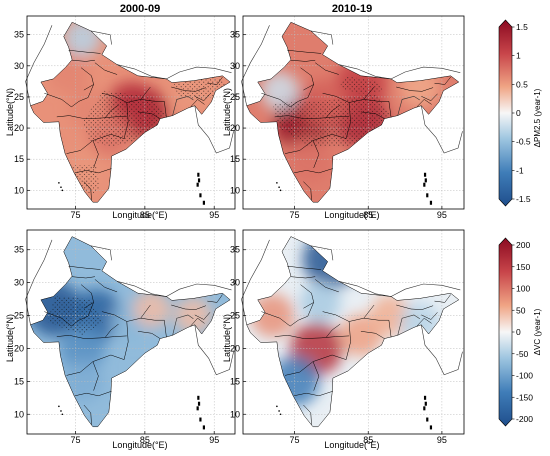  Describe the element at coordinates (537, 117) in the screenshot. I see `colorbar-label-pm25: ΔPM2.5 (year-1)` at that location.